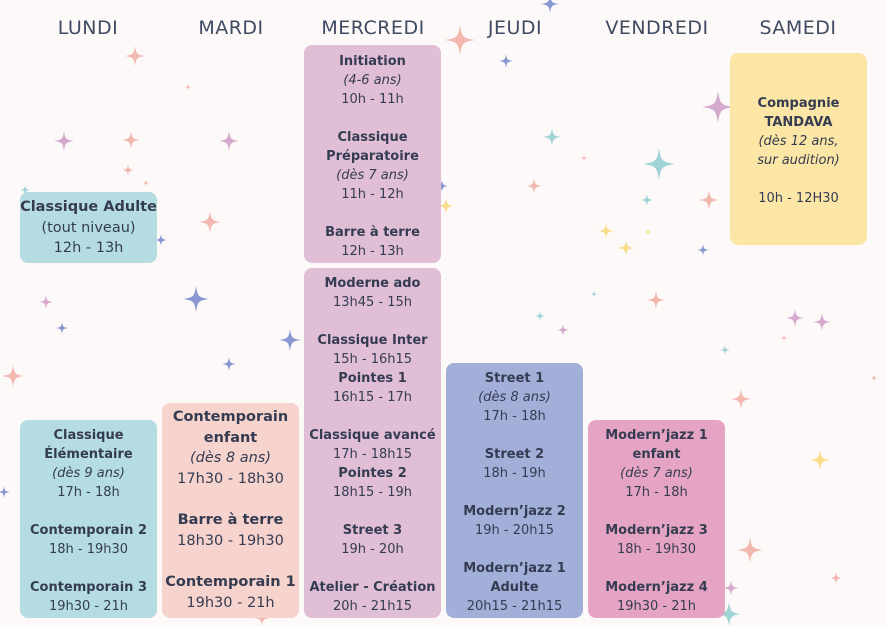 The height and width of the screenshot is (627, 887). I want to click on class-age: (dès 12 ans,, so click(798, 141).